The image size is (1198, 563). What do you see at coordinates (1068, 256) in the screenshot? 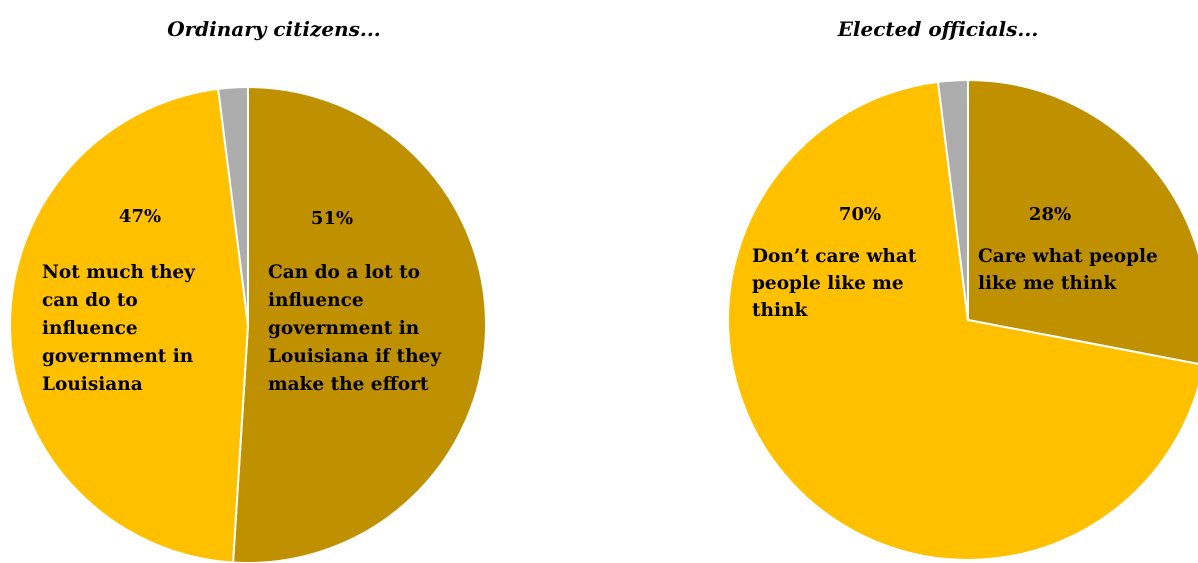
I see `data-label-text-officials-0-0: Care what people` at bounding box center [1068, 256].